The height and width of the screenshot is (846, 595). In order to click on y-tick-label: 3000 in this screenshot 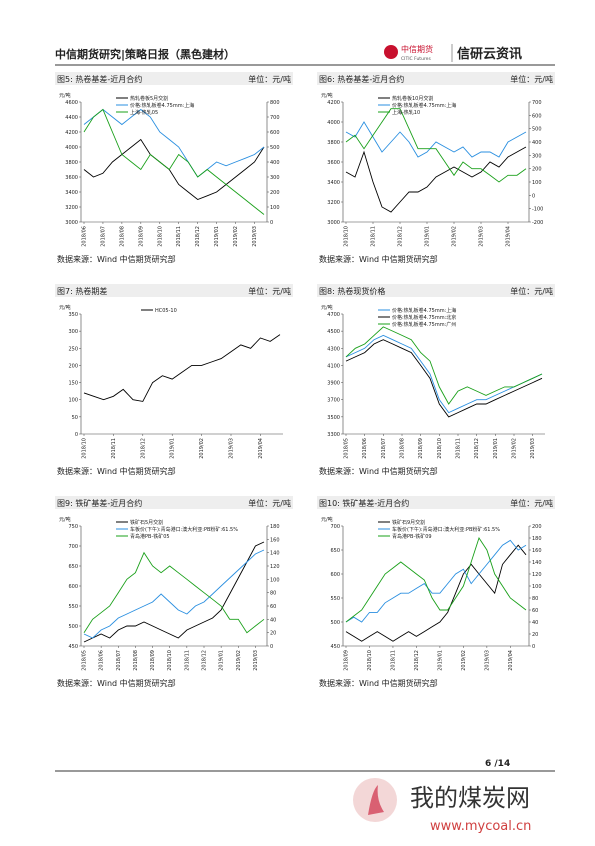, I will do `click(333, 223)`.